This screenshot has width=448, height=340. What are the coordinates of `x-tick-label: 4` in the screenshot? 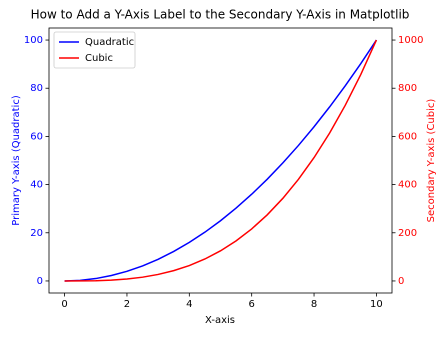 It's located at (189, 304).